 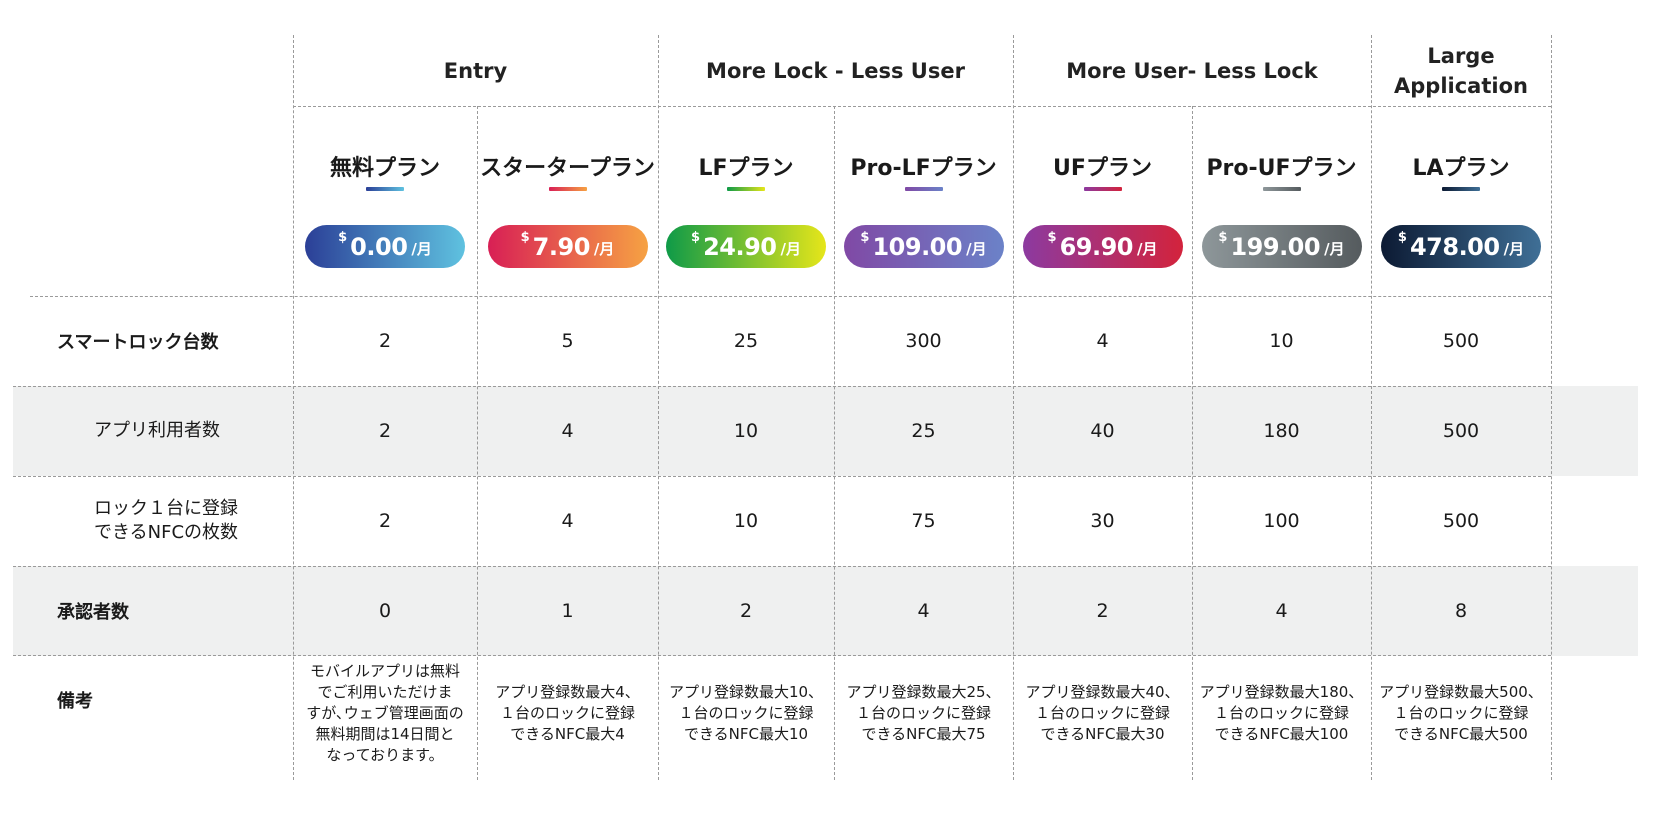 I want to click on price-badge-0: $0.00/月, so click(x=385, y=246).